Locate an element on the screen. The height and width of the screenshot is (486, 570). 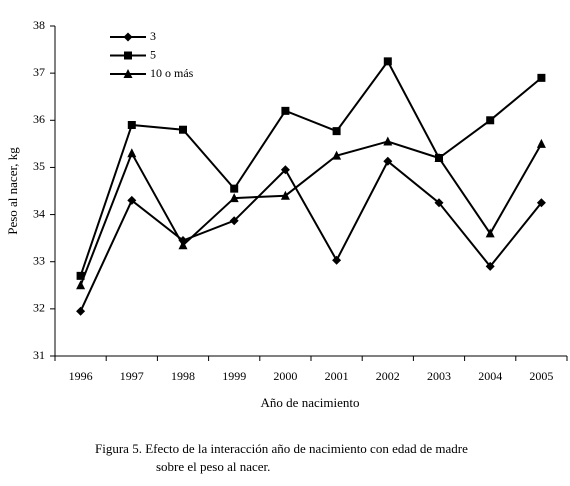
y-tick-label: 38 is located at coordinates (39, 25).